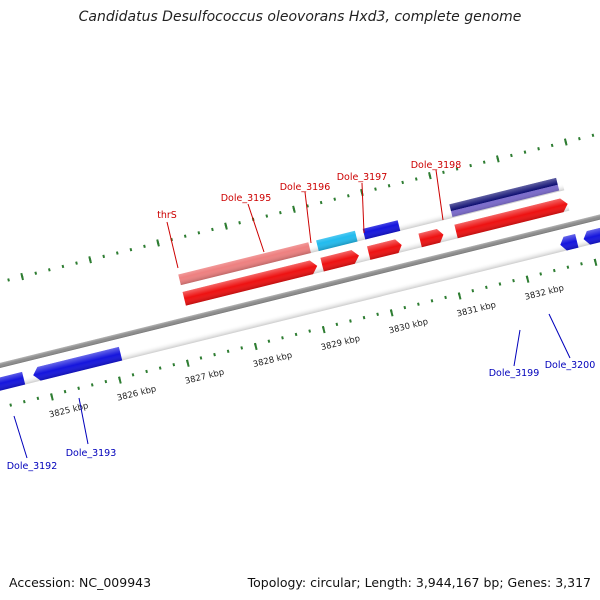 The image size is (600, 600). What do you see at coordinates (544, 292) in the screenshot?
I see `scale-label: 3832 kbp` at bounding box center [544, 292].